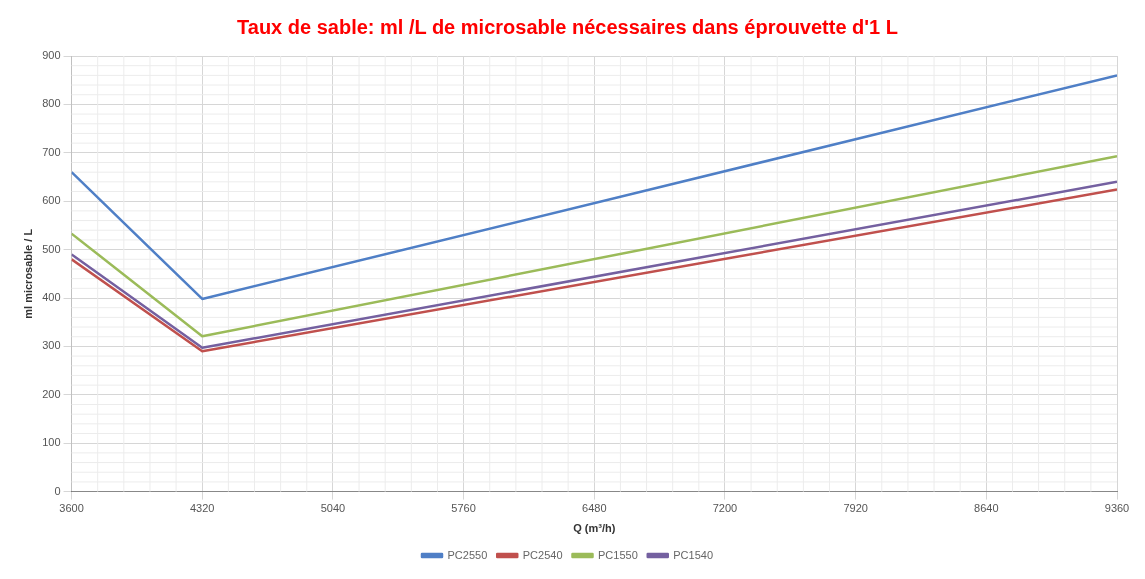 This screenshot has height=579, width=1145. What do you see at coordinates (333, 508) in the screenshot?
I see `x-tick-label: 5040` at bounding box center [333, 508].